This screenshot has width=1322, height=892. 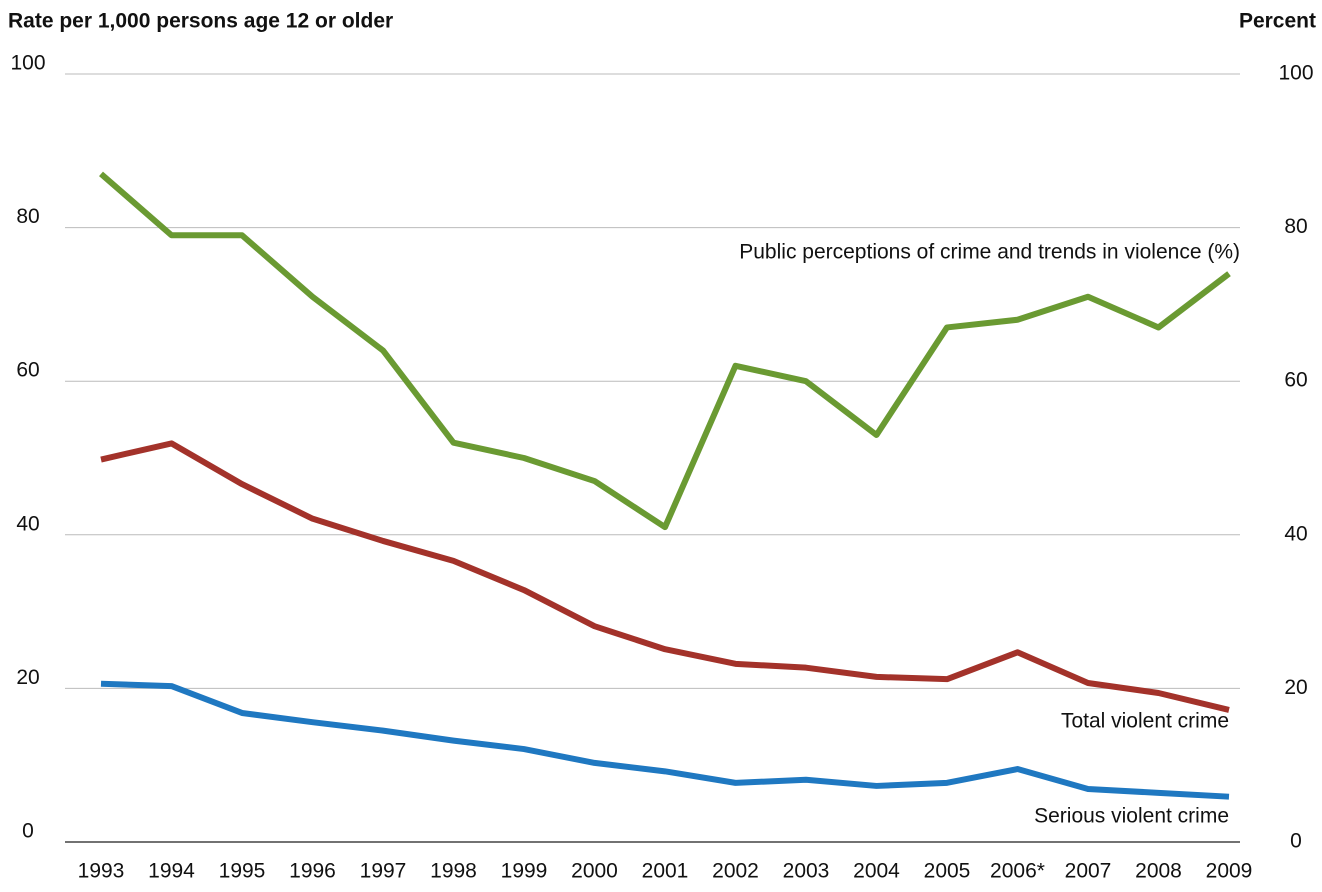 What do you see at coordinates (242, 871) in the screenshot?
I see `x-tick-label: 1995` at bounding box center [242, 871].